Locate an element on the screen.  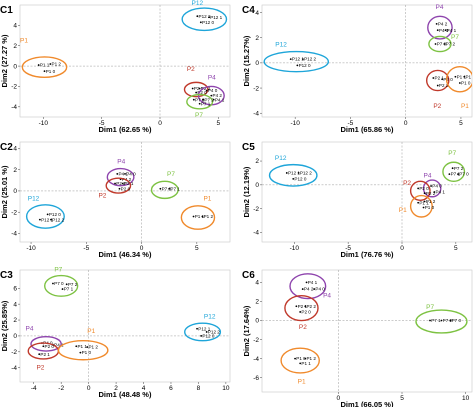
panel-label: C1 is located at coordinates (6, 10).